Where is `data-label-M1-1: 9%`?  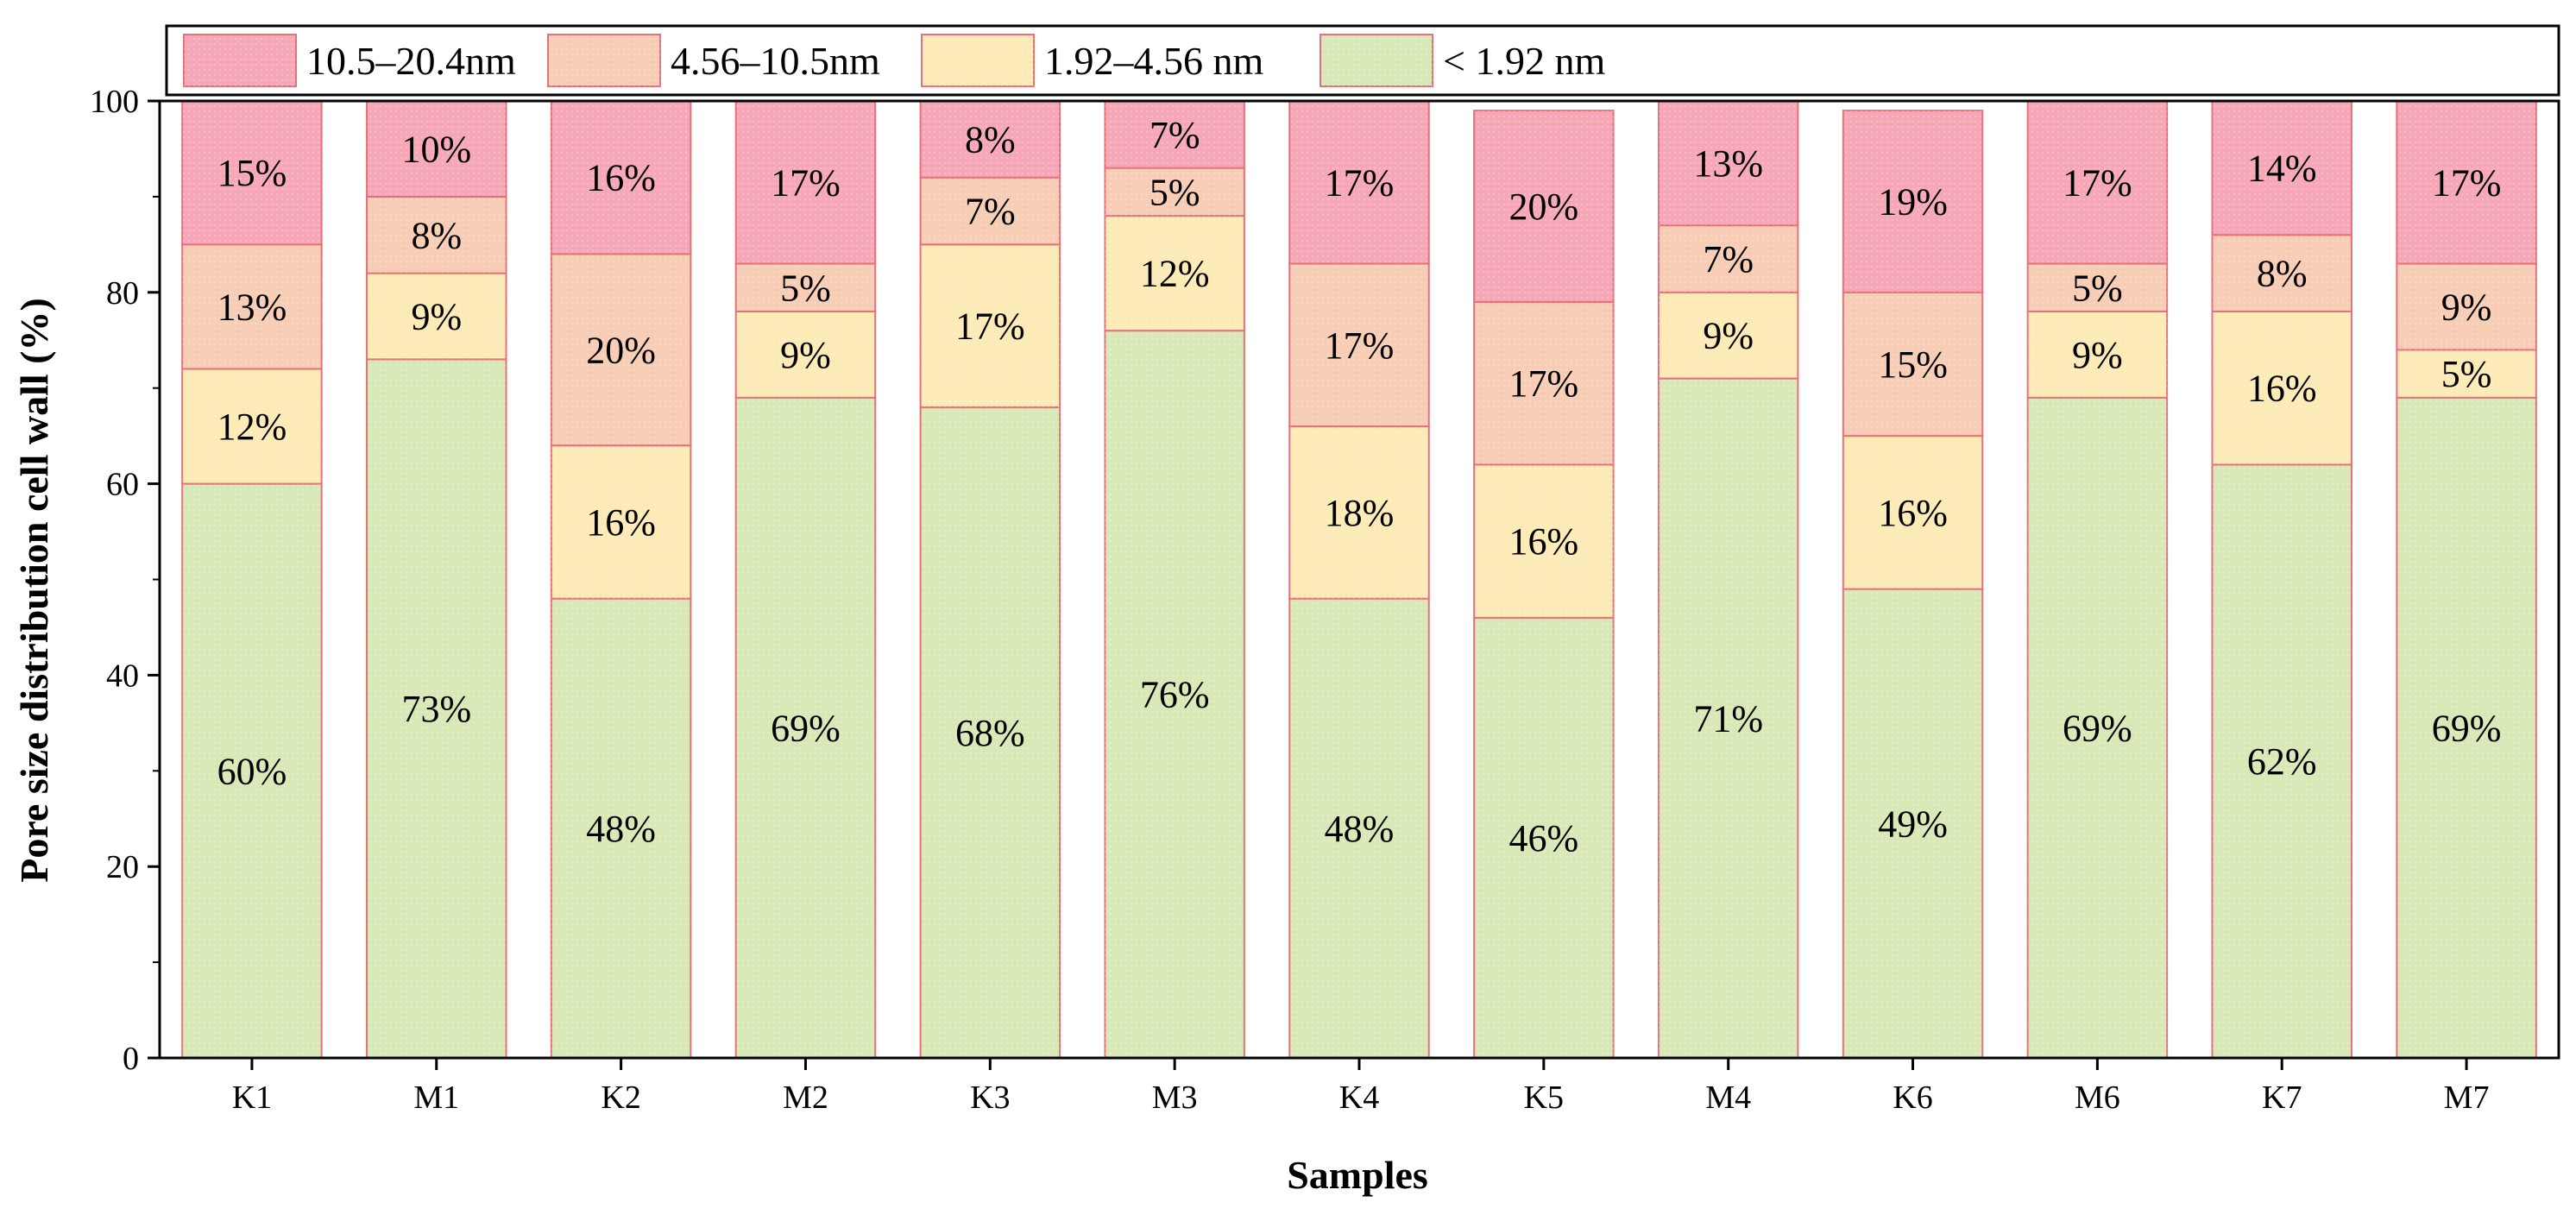 data-label-M1-1: 9% is located at coordinates (437, 317).